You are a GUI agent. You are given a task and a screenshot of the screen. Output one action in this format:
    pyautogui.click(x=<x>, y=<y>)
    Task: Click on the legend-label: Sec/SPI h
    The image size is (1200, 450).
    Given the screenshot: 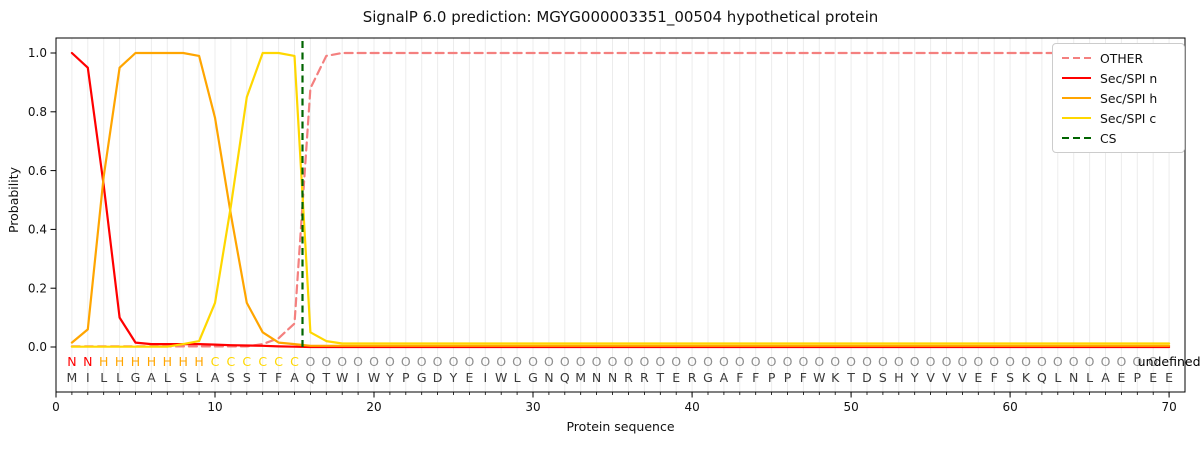 What is the action you would take?
    pyautogui.click(x=1129, y=98)
    